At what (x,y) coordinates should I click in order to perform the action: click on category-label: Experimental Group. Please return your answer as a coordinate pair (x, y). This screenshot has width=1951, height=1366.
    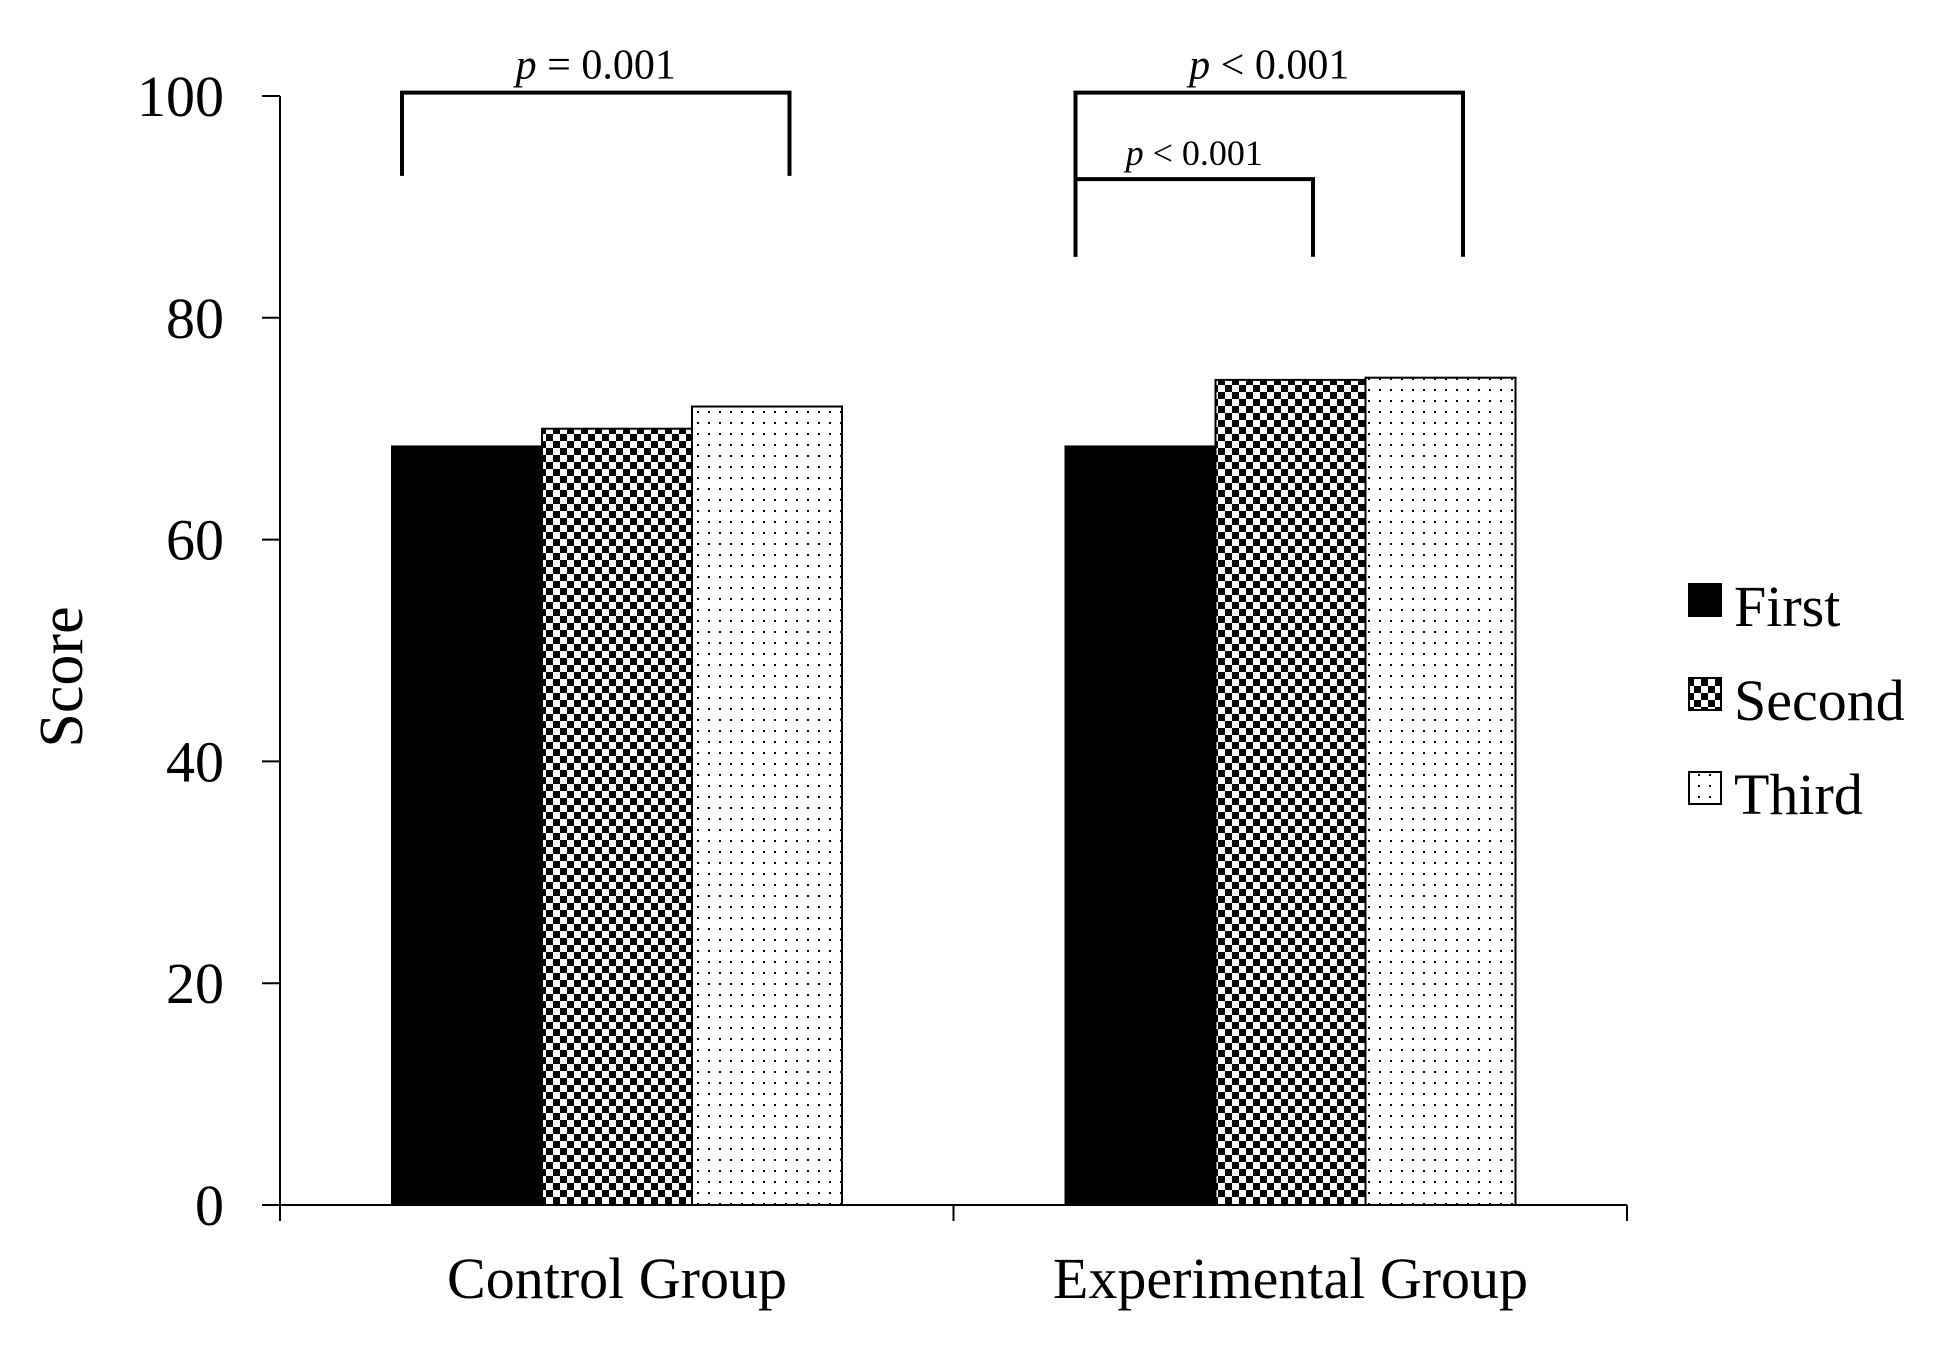
    Looking at the image, I should click on (1290, 1278).